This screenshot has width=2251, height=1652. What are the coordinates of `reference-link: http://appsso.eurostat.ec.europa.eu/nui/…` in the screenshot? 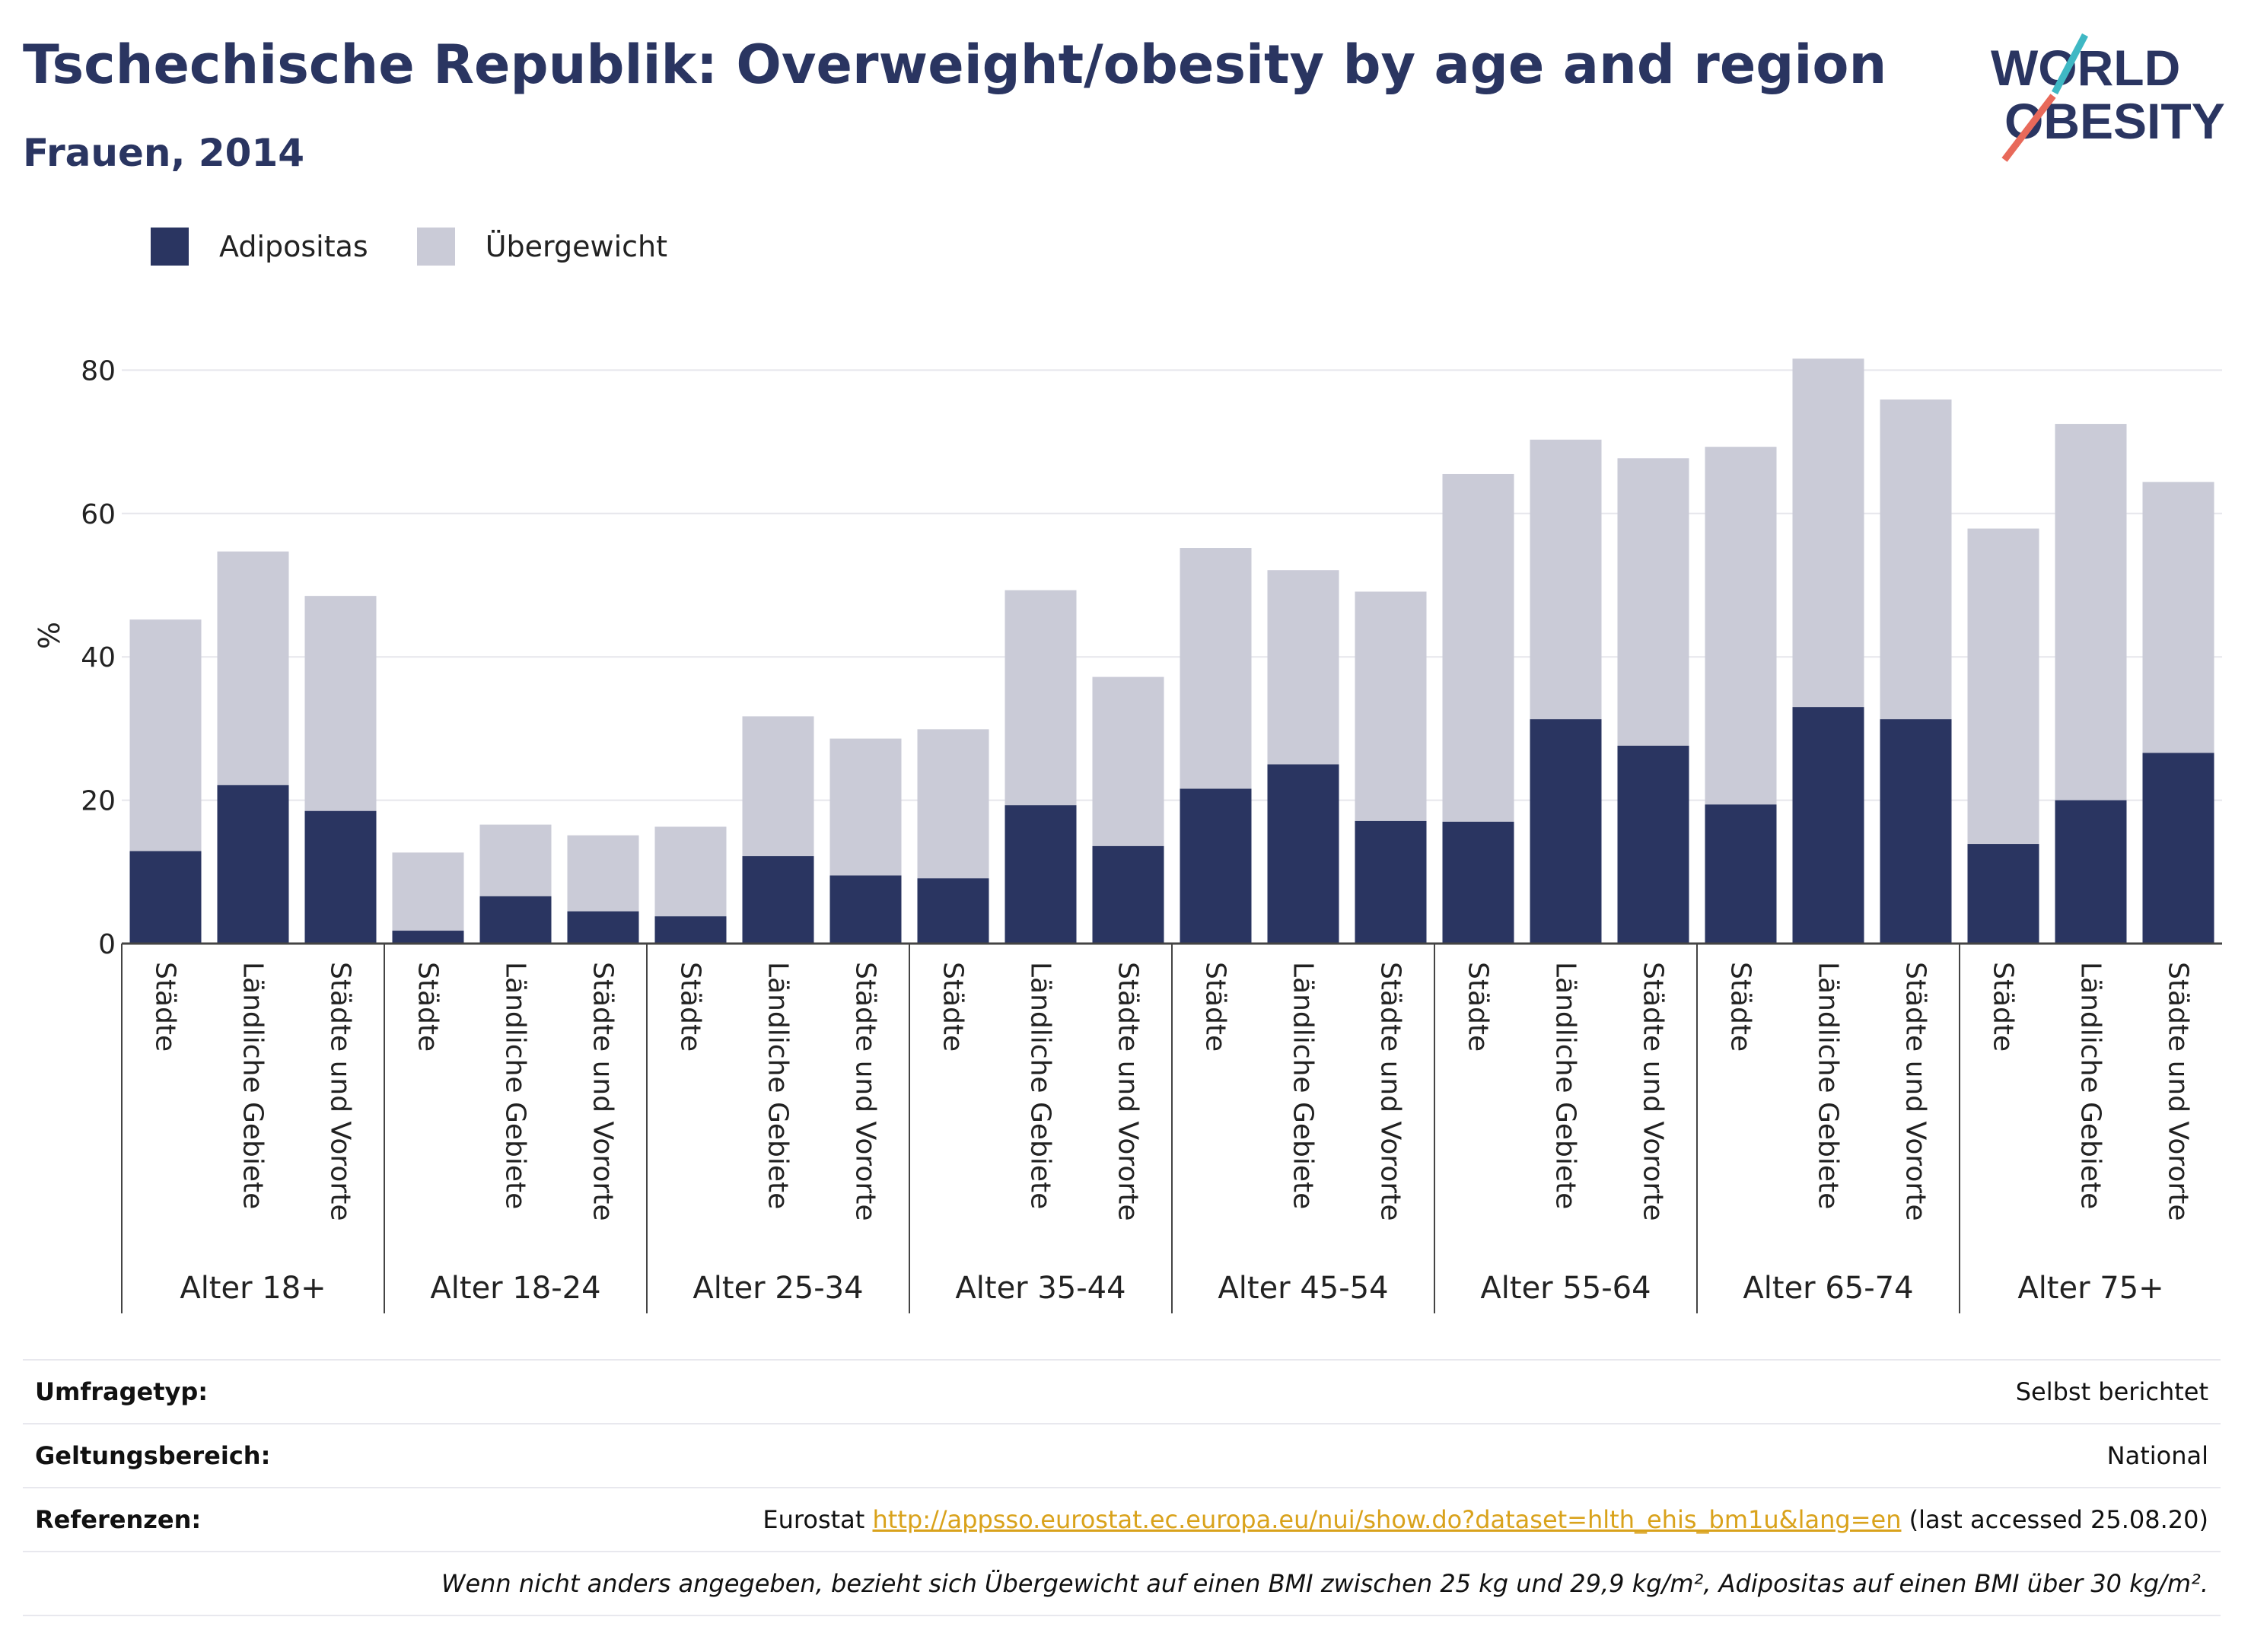 It's located at (1387, 1519).